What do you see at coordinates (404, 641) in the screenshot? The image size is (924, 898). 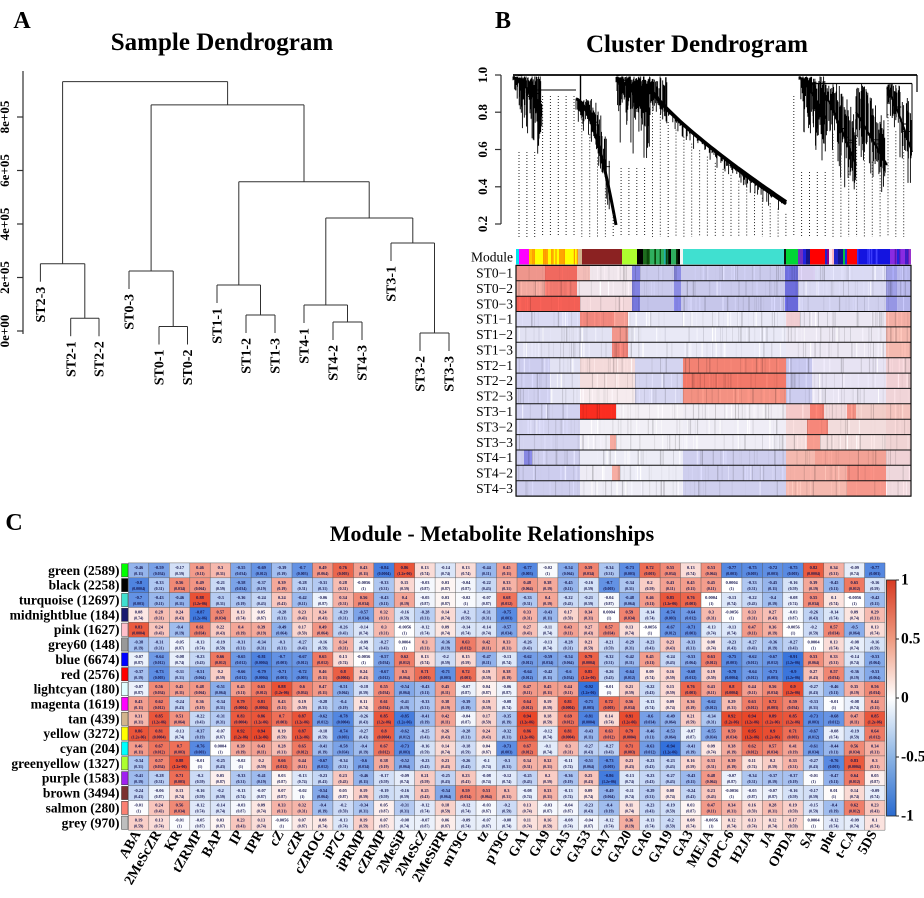 I see `svg-text: 0.0004` at bounding box center [404, 641].